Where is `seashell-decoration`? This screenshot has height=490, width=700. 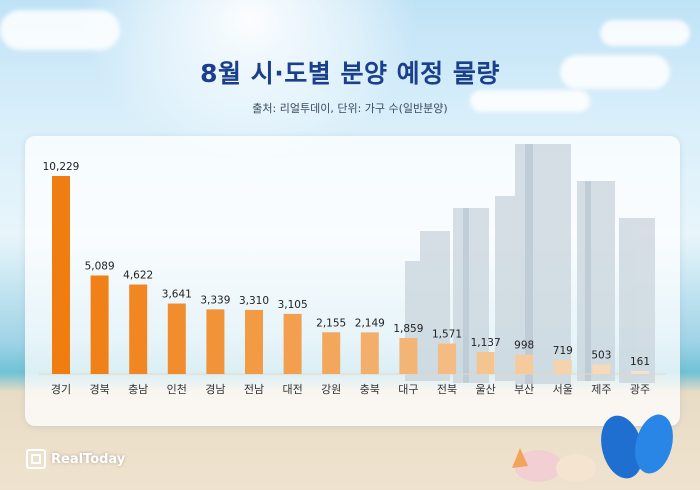 seashell-decoration is located at coordinates (554, 465).